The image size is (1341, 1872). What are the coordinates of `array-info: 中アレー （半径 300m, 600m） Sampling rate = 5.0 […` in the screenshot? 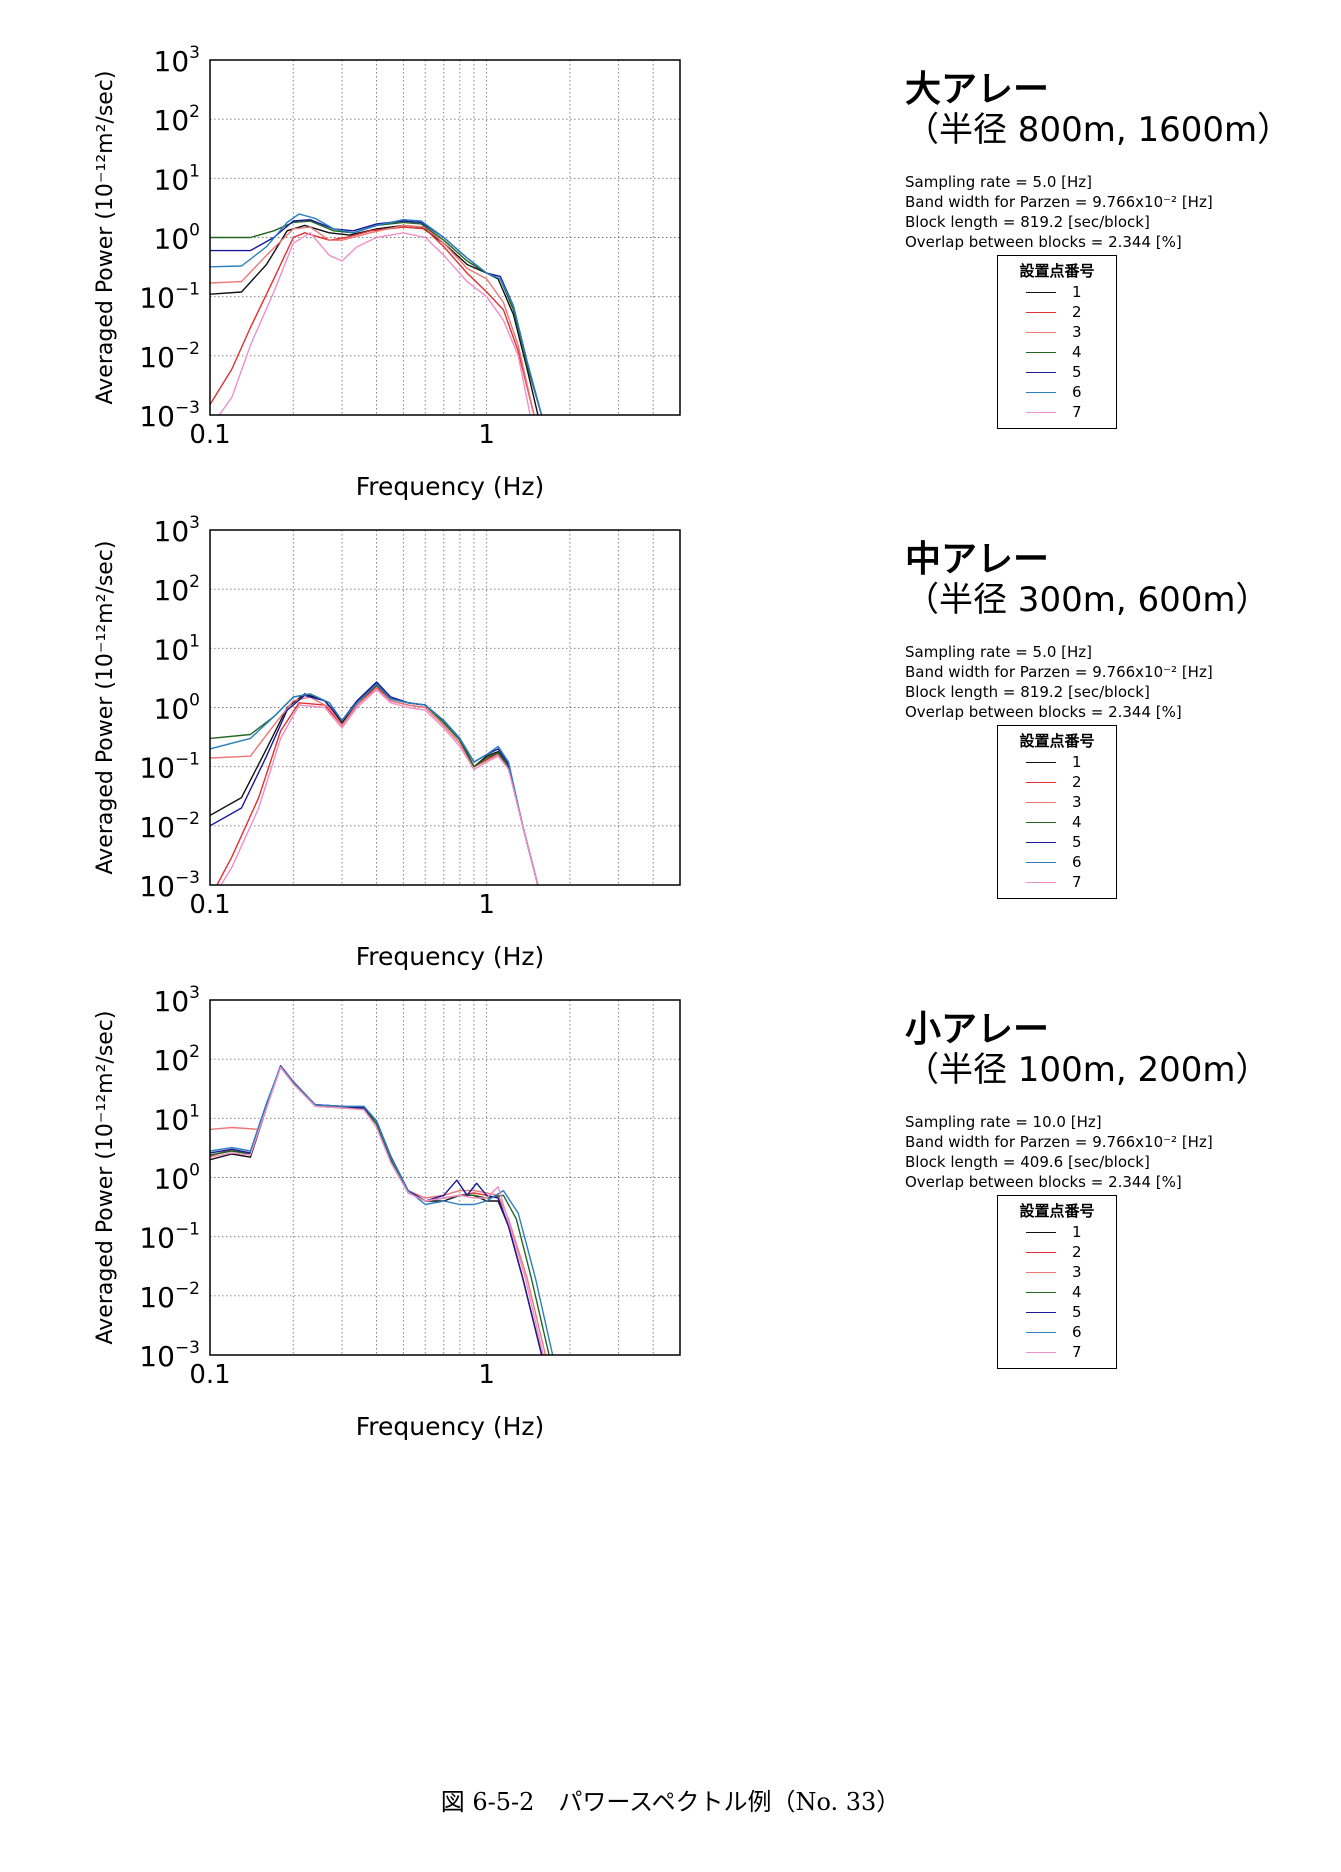 It's located at (1115, 631).